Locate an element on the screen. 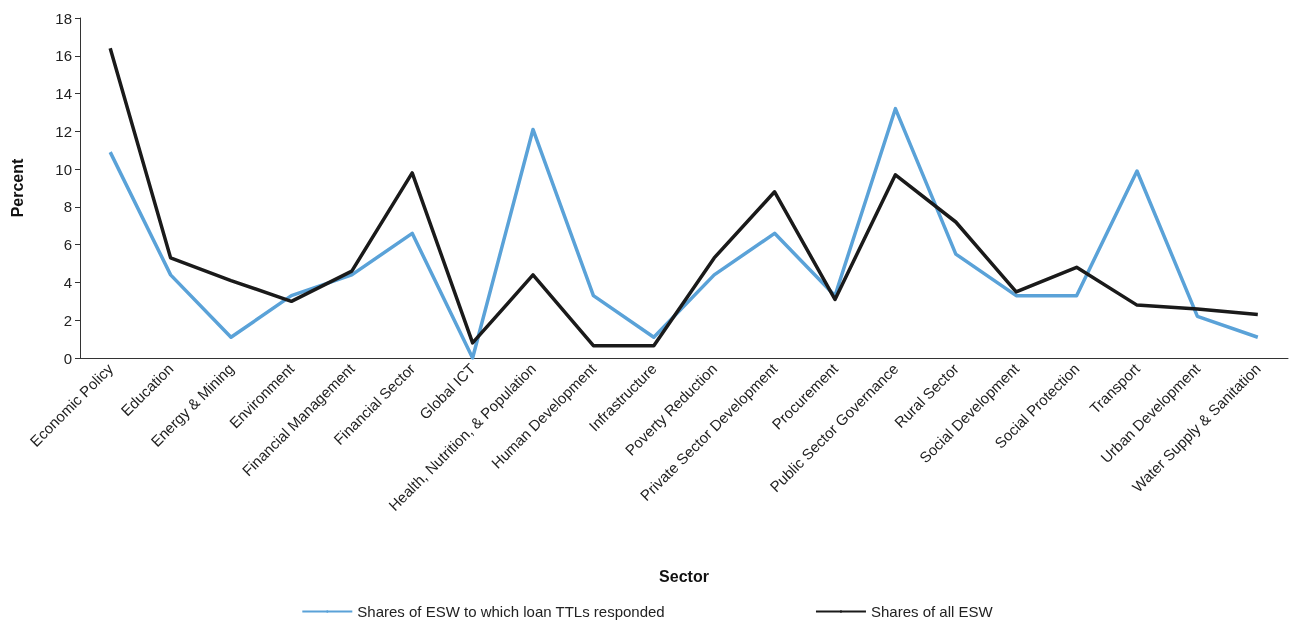  y-tick-label: 16 is located at coordinates (63, 56).